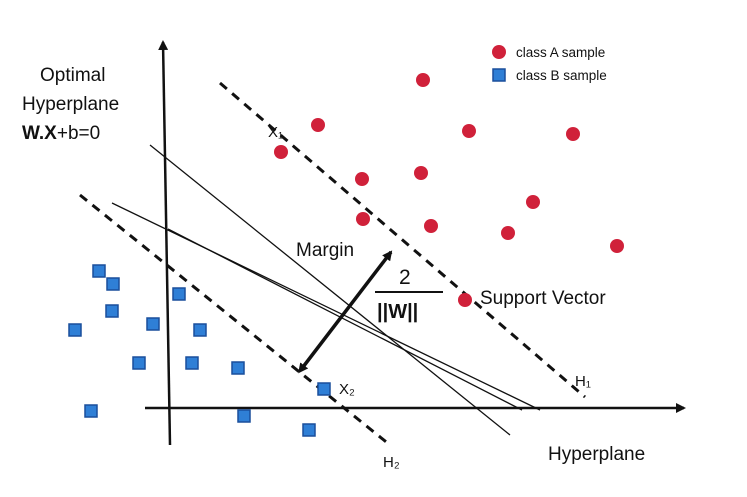  I want to click on hyperplane-label: Hyperplane, so click(596, 454).